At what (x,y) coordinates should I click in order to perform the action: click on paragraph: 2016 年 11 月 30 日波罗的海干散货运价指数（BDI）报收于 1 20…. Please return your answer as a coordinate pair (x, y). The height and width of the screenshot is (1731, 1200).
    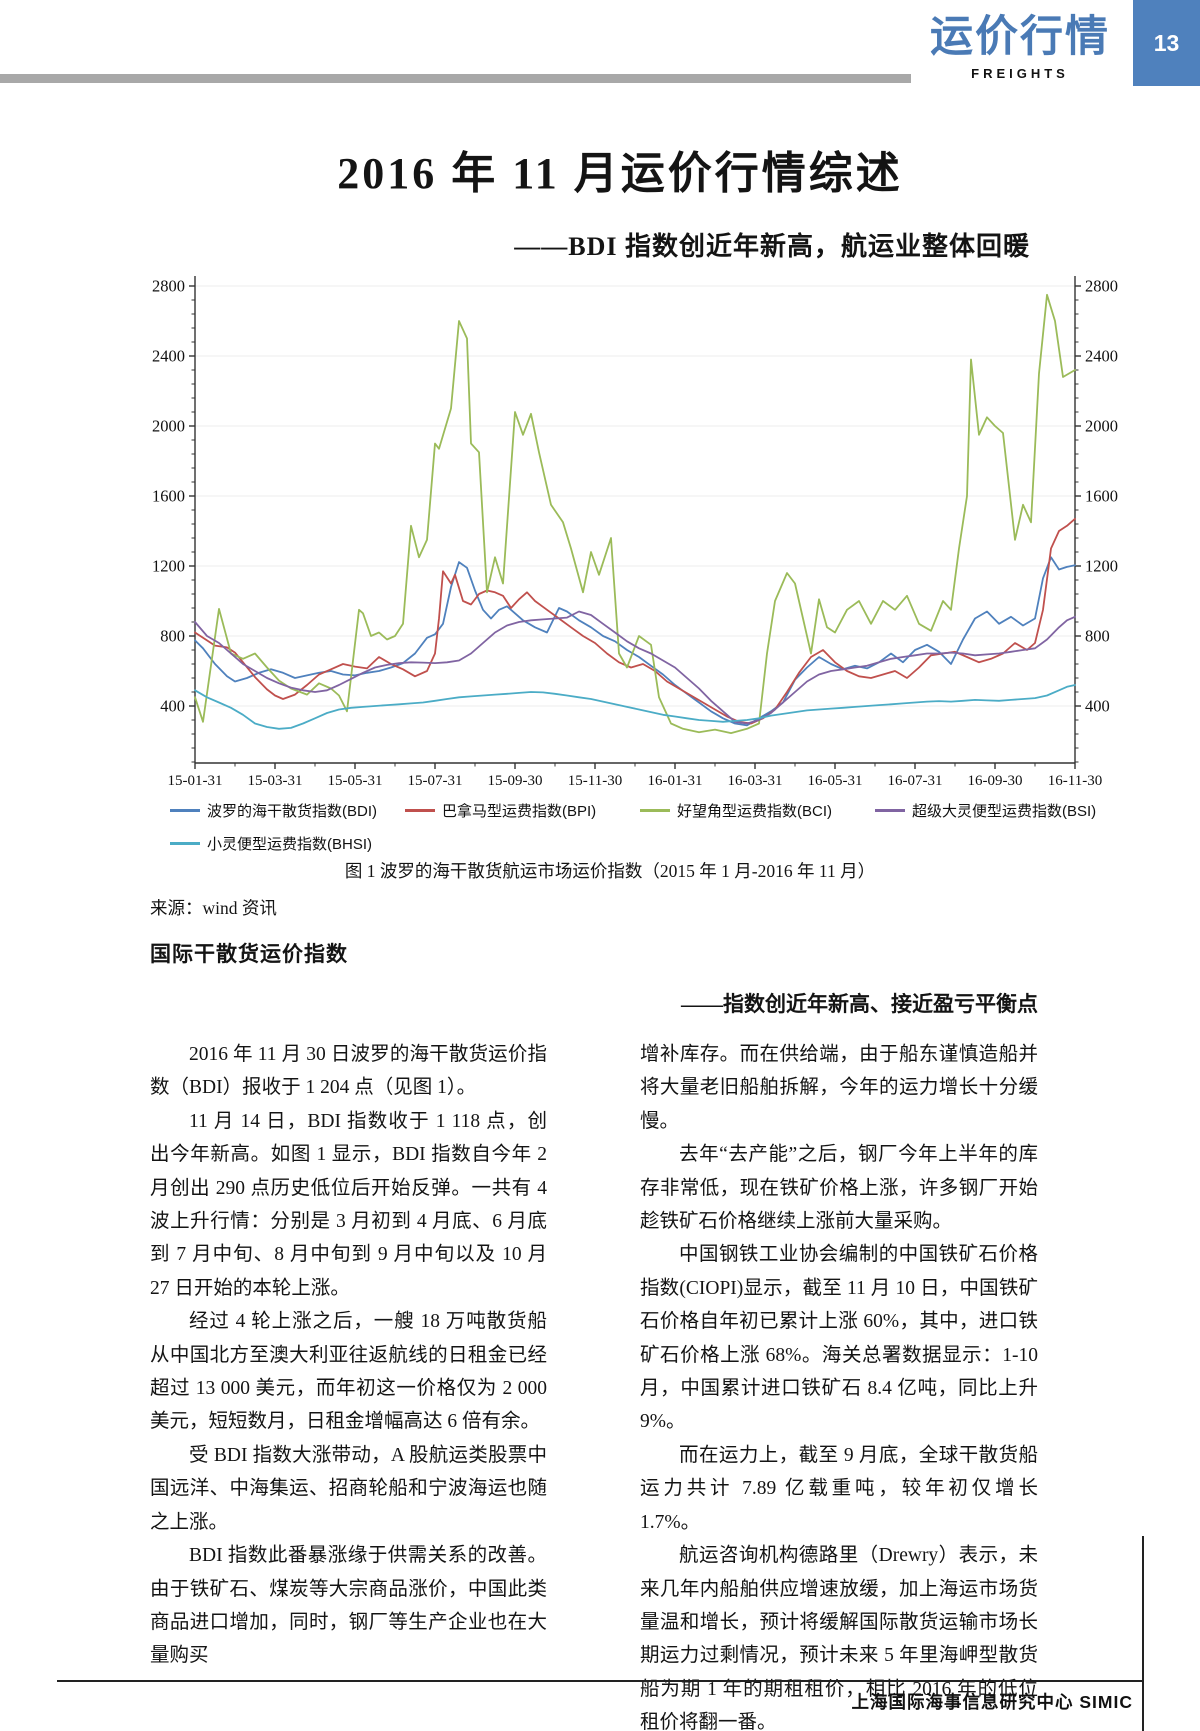
    Looking at the image, I should click on (348, 1071).